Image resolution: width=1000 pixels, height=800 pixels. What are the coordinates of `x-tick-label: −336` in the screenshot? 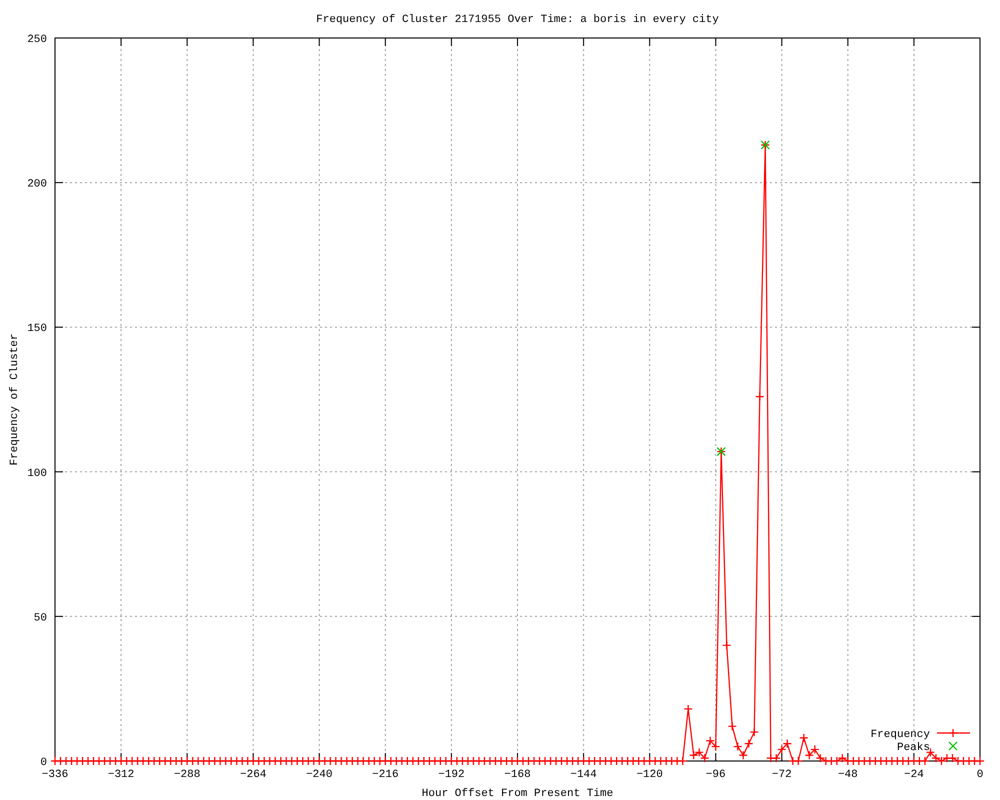 It's located at (55, 775).